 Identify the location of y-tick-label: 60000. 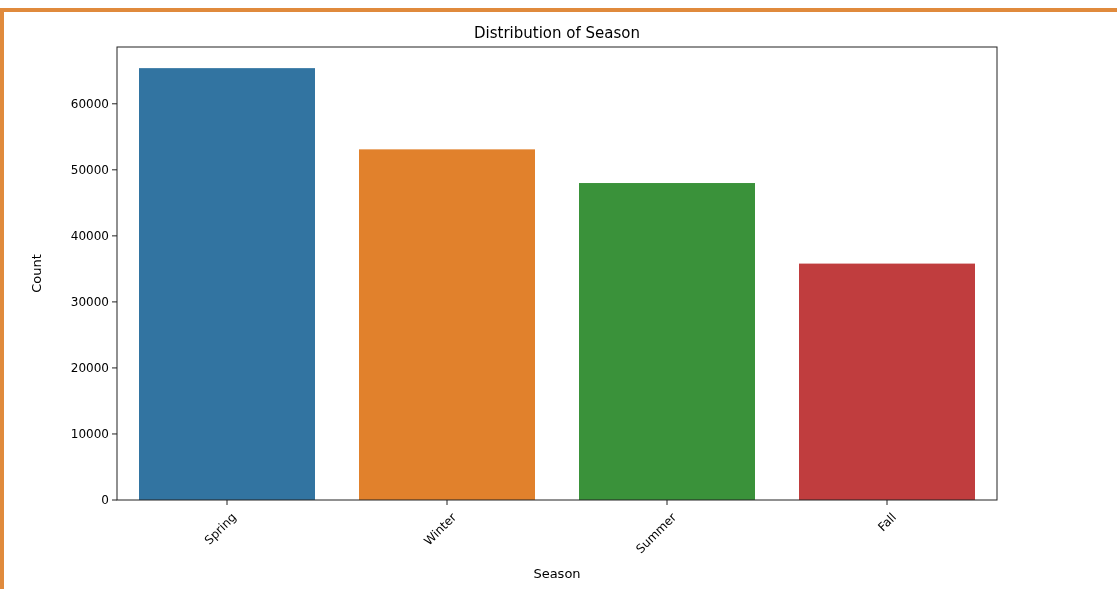
(89, 103).